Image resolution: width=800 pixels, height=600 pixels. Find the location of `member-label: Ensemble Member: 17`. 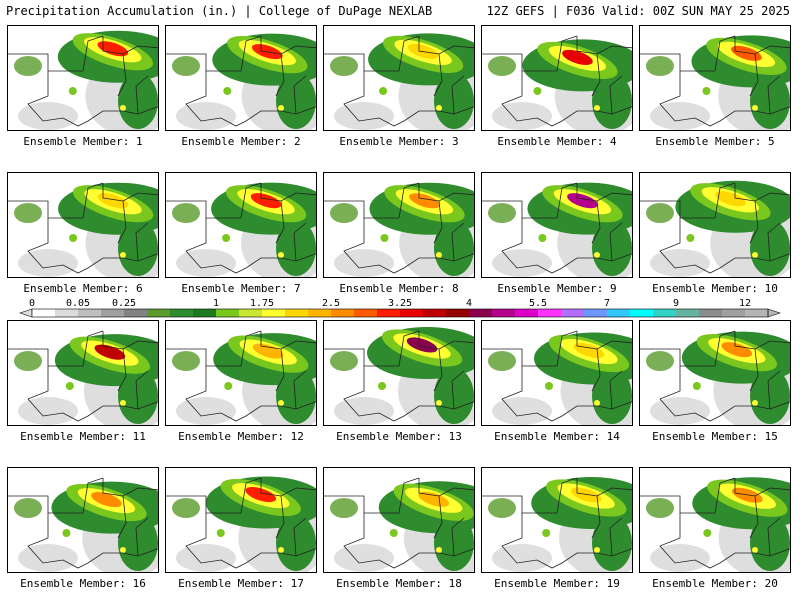

member-label: Ensemble Member: 17 is located at coordinates (241, 583).